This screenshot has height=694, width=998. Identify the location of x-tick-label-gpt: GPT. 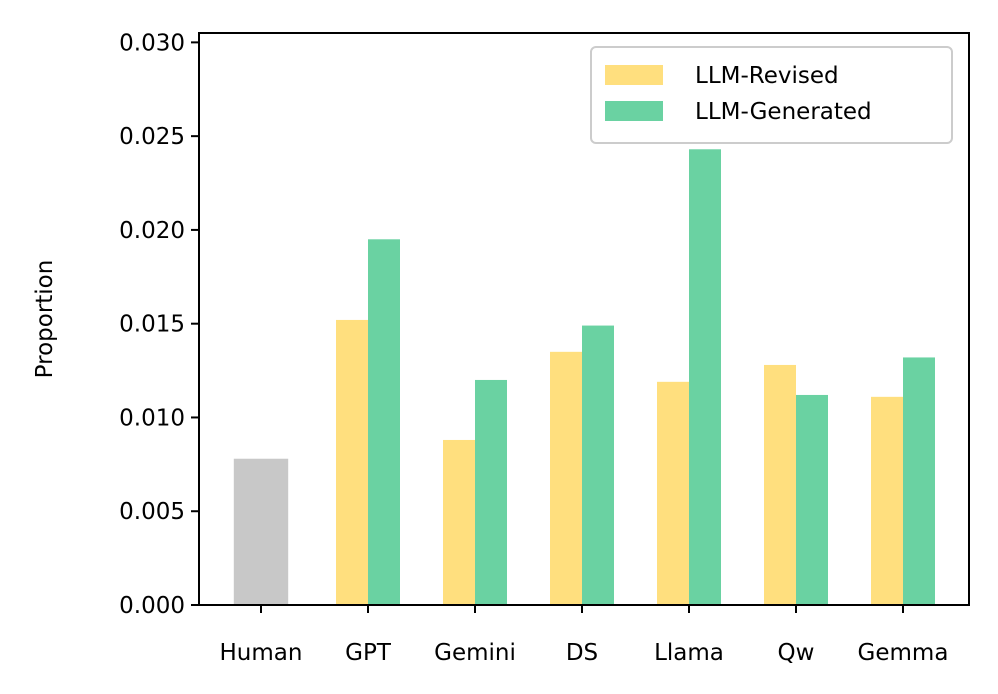
(368, 653).